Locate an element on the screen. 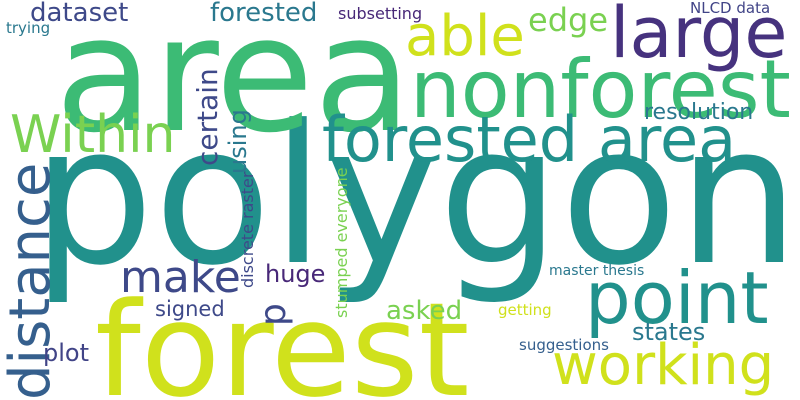 This screenshot has height=400, width=800. word-forested: forested is located at coordinates (264, 14).